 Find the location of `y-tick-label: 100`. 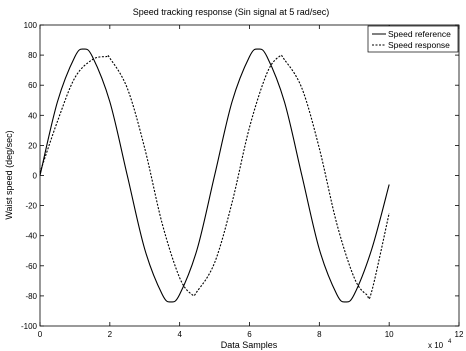

y-tick-label: 100 is located at coordinates (31, 25).